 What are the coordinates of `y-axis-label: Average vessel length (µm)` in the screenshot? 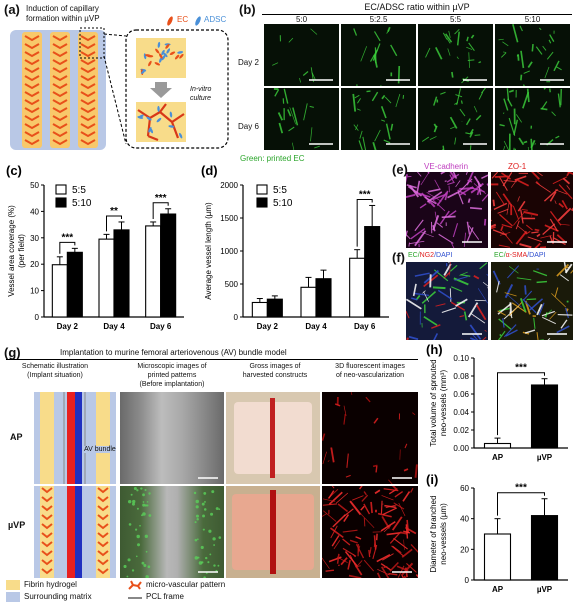 It's located at (208, 251).